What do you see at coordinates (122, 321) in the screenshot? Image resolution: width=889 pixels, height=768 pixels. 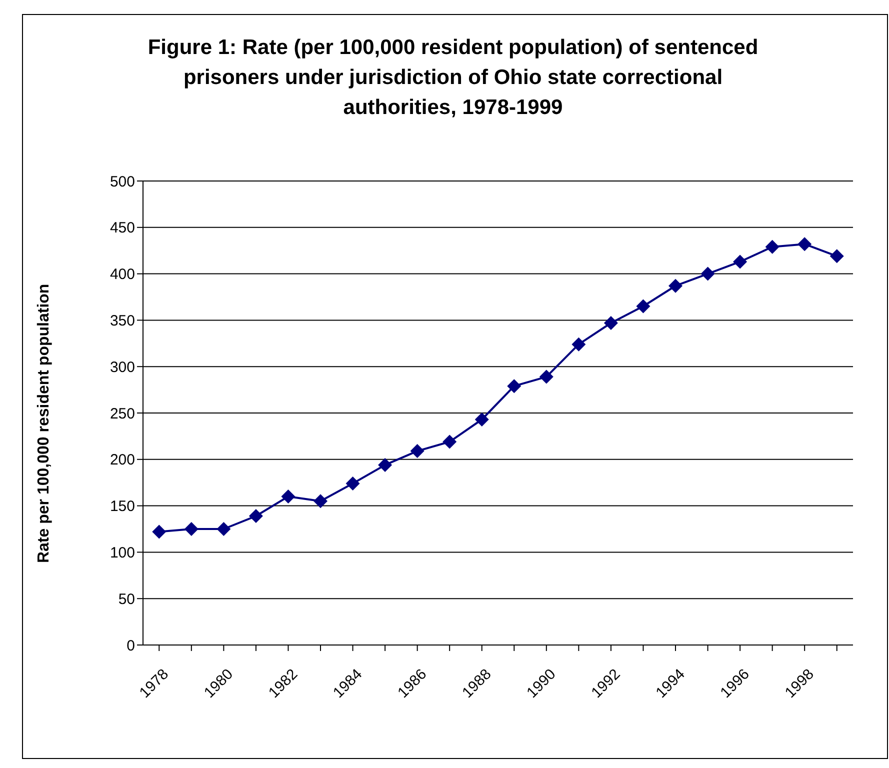 I see `y-tick-label: 350` at bounding box center [122, 321].